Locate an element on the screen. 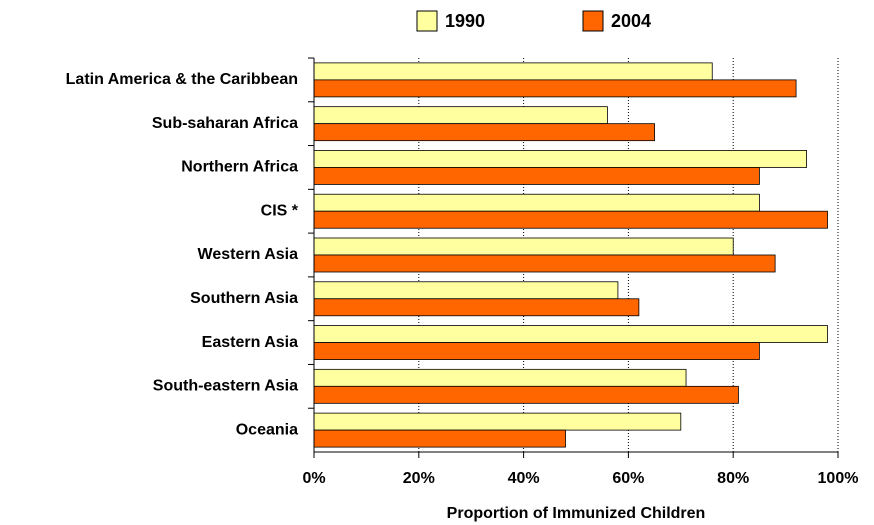  x-tick-label: 60% is located at coordinates (628, 478).